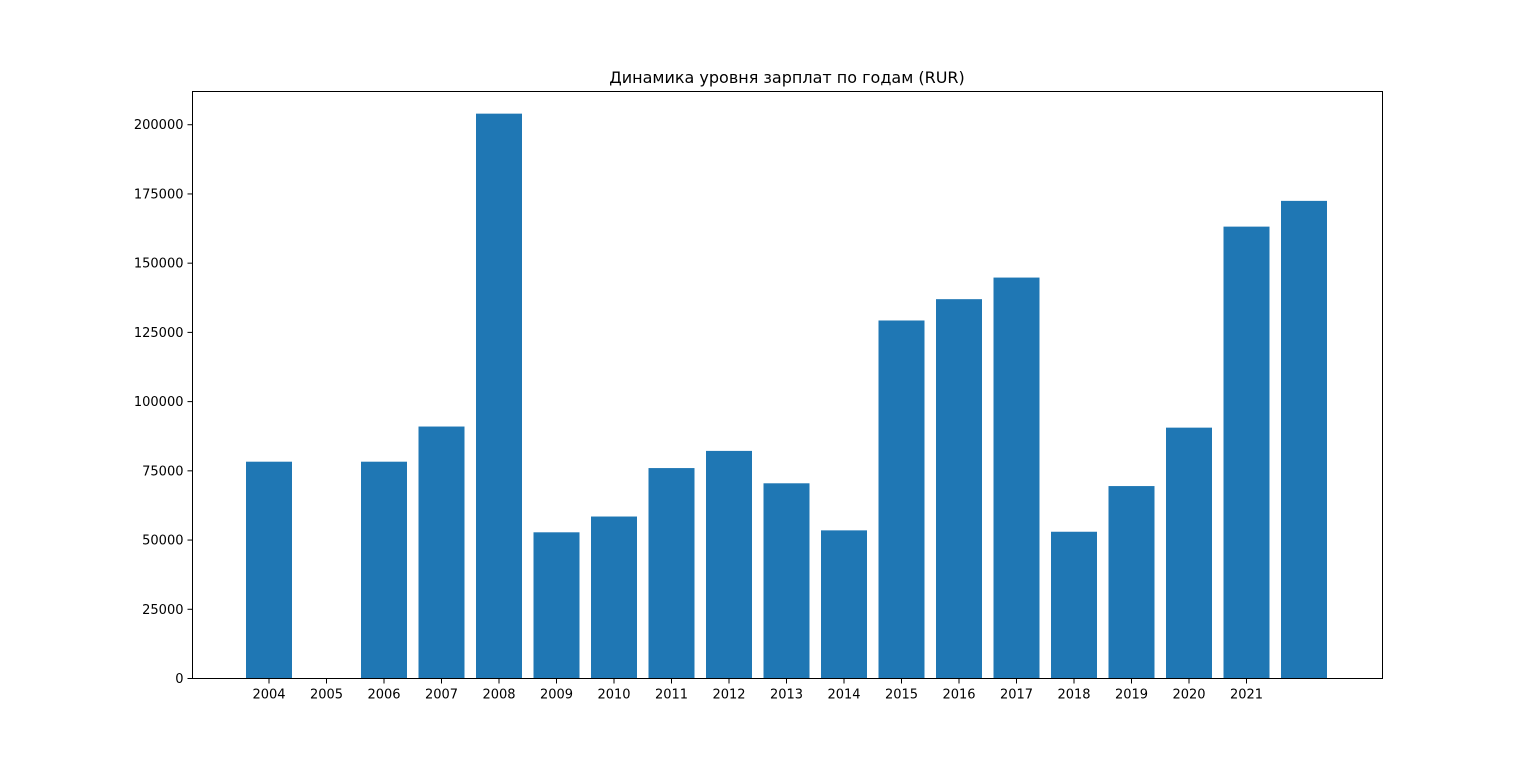 The width and height of the screenshot is (1536, 762). I want to click on y-tick-label: 150000, so click(159, 264).